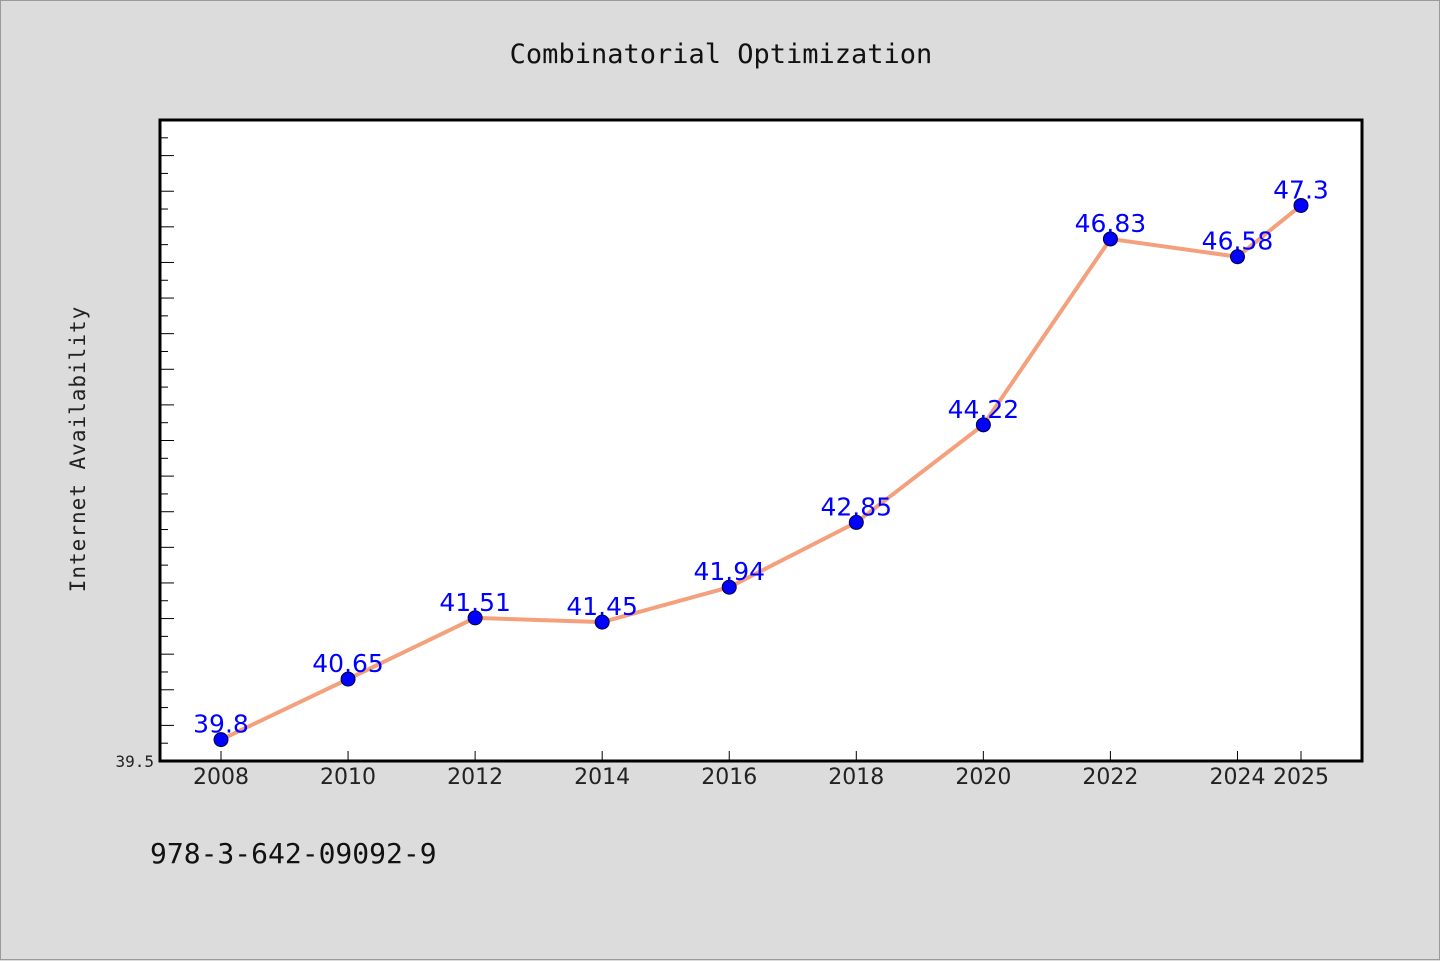 The image size is (1440, 961). What do you see at coordinates (602, 606) in the screenshot?
I see `data-label: 41.45` at bounding box center [602, 606].